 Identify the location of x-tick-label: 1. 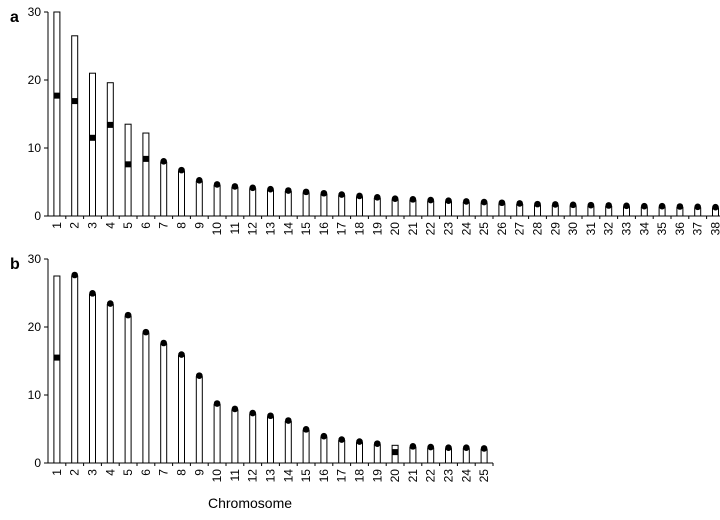
(57, 472).